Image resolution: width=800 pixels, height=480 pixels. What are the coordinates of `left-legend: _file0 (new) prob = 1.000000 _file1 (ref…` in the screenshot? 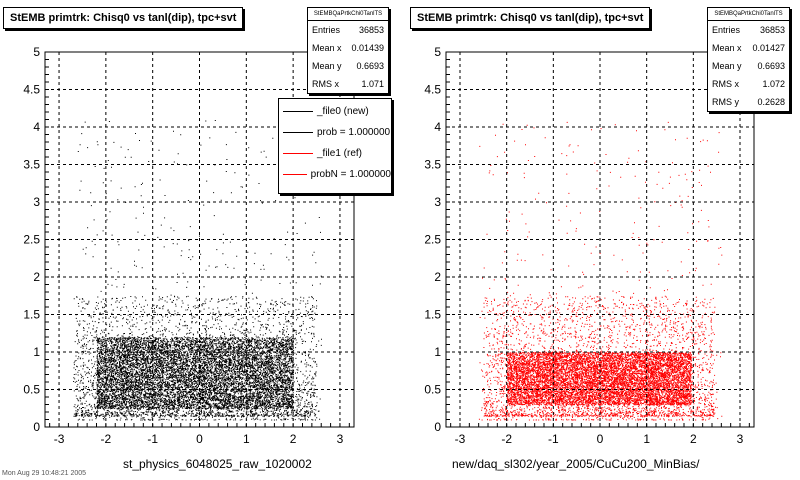 It's located at (335, 146).